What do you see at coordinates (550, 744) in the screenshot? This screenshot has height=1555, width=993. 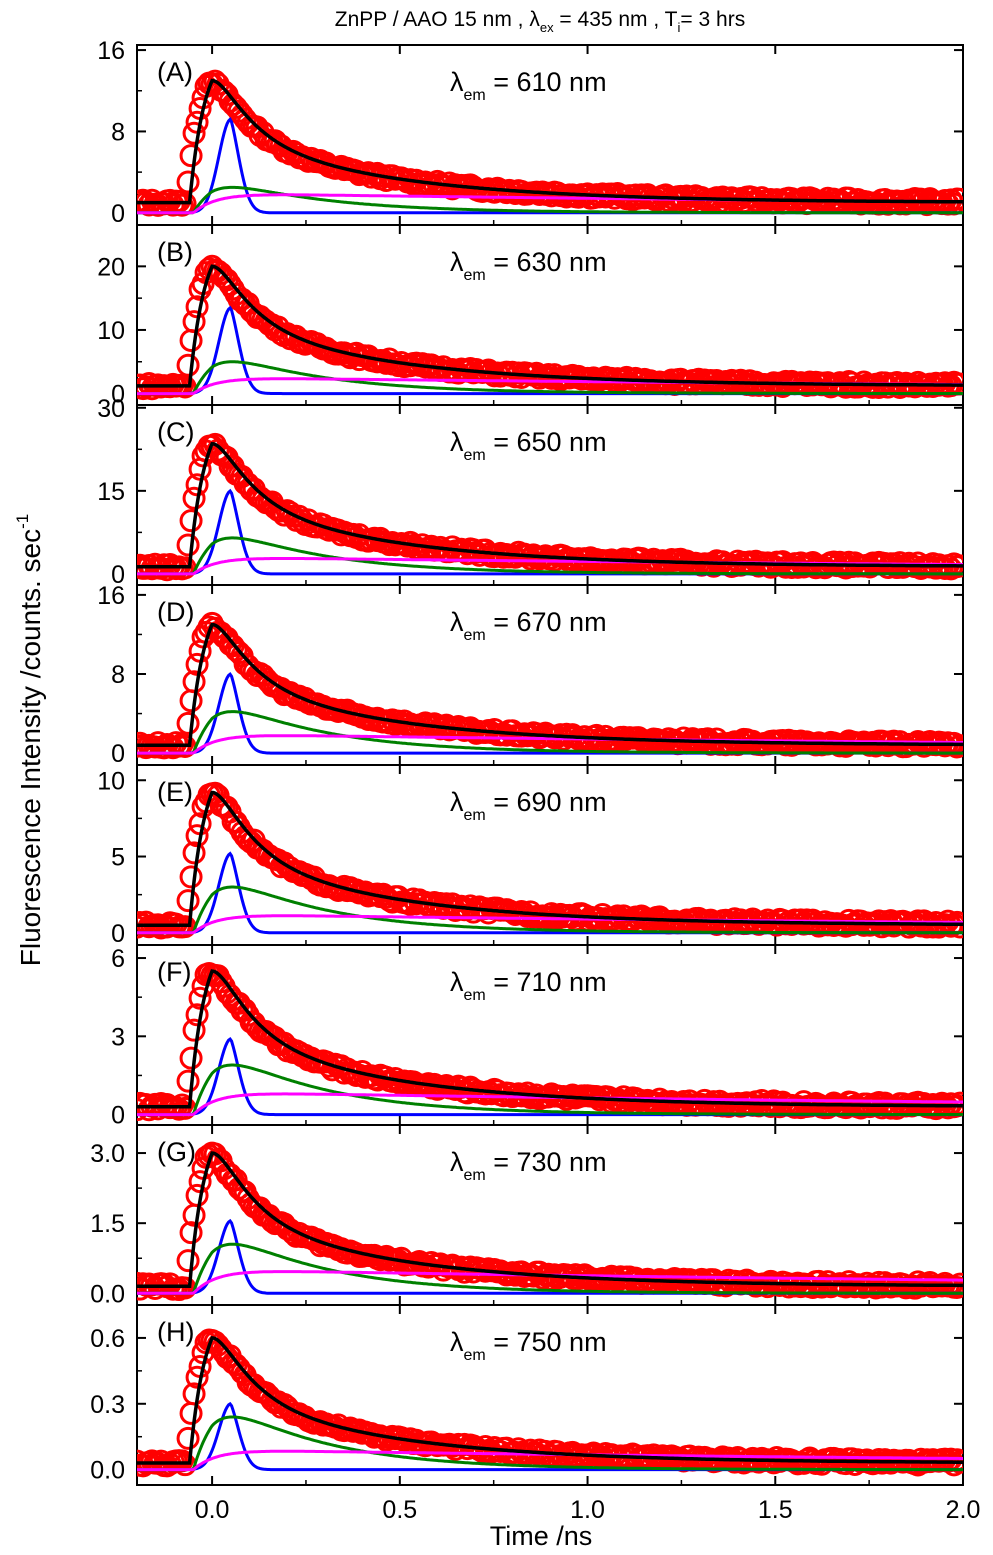 I see `component-slow-curve` at bounding box center [550, 744].